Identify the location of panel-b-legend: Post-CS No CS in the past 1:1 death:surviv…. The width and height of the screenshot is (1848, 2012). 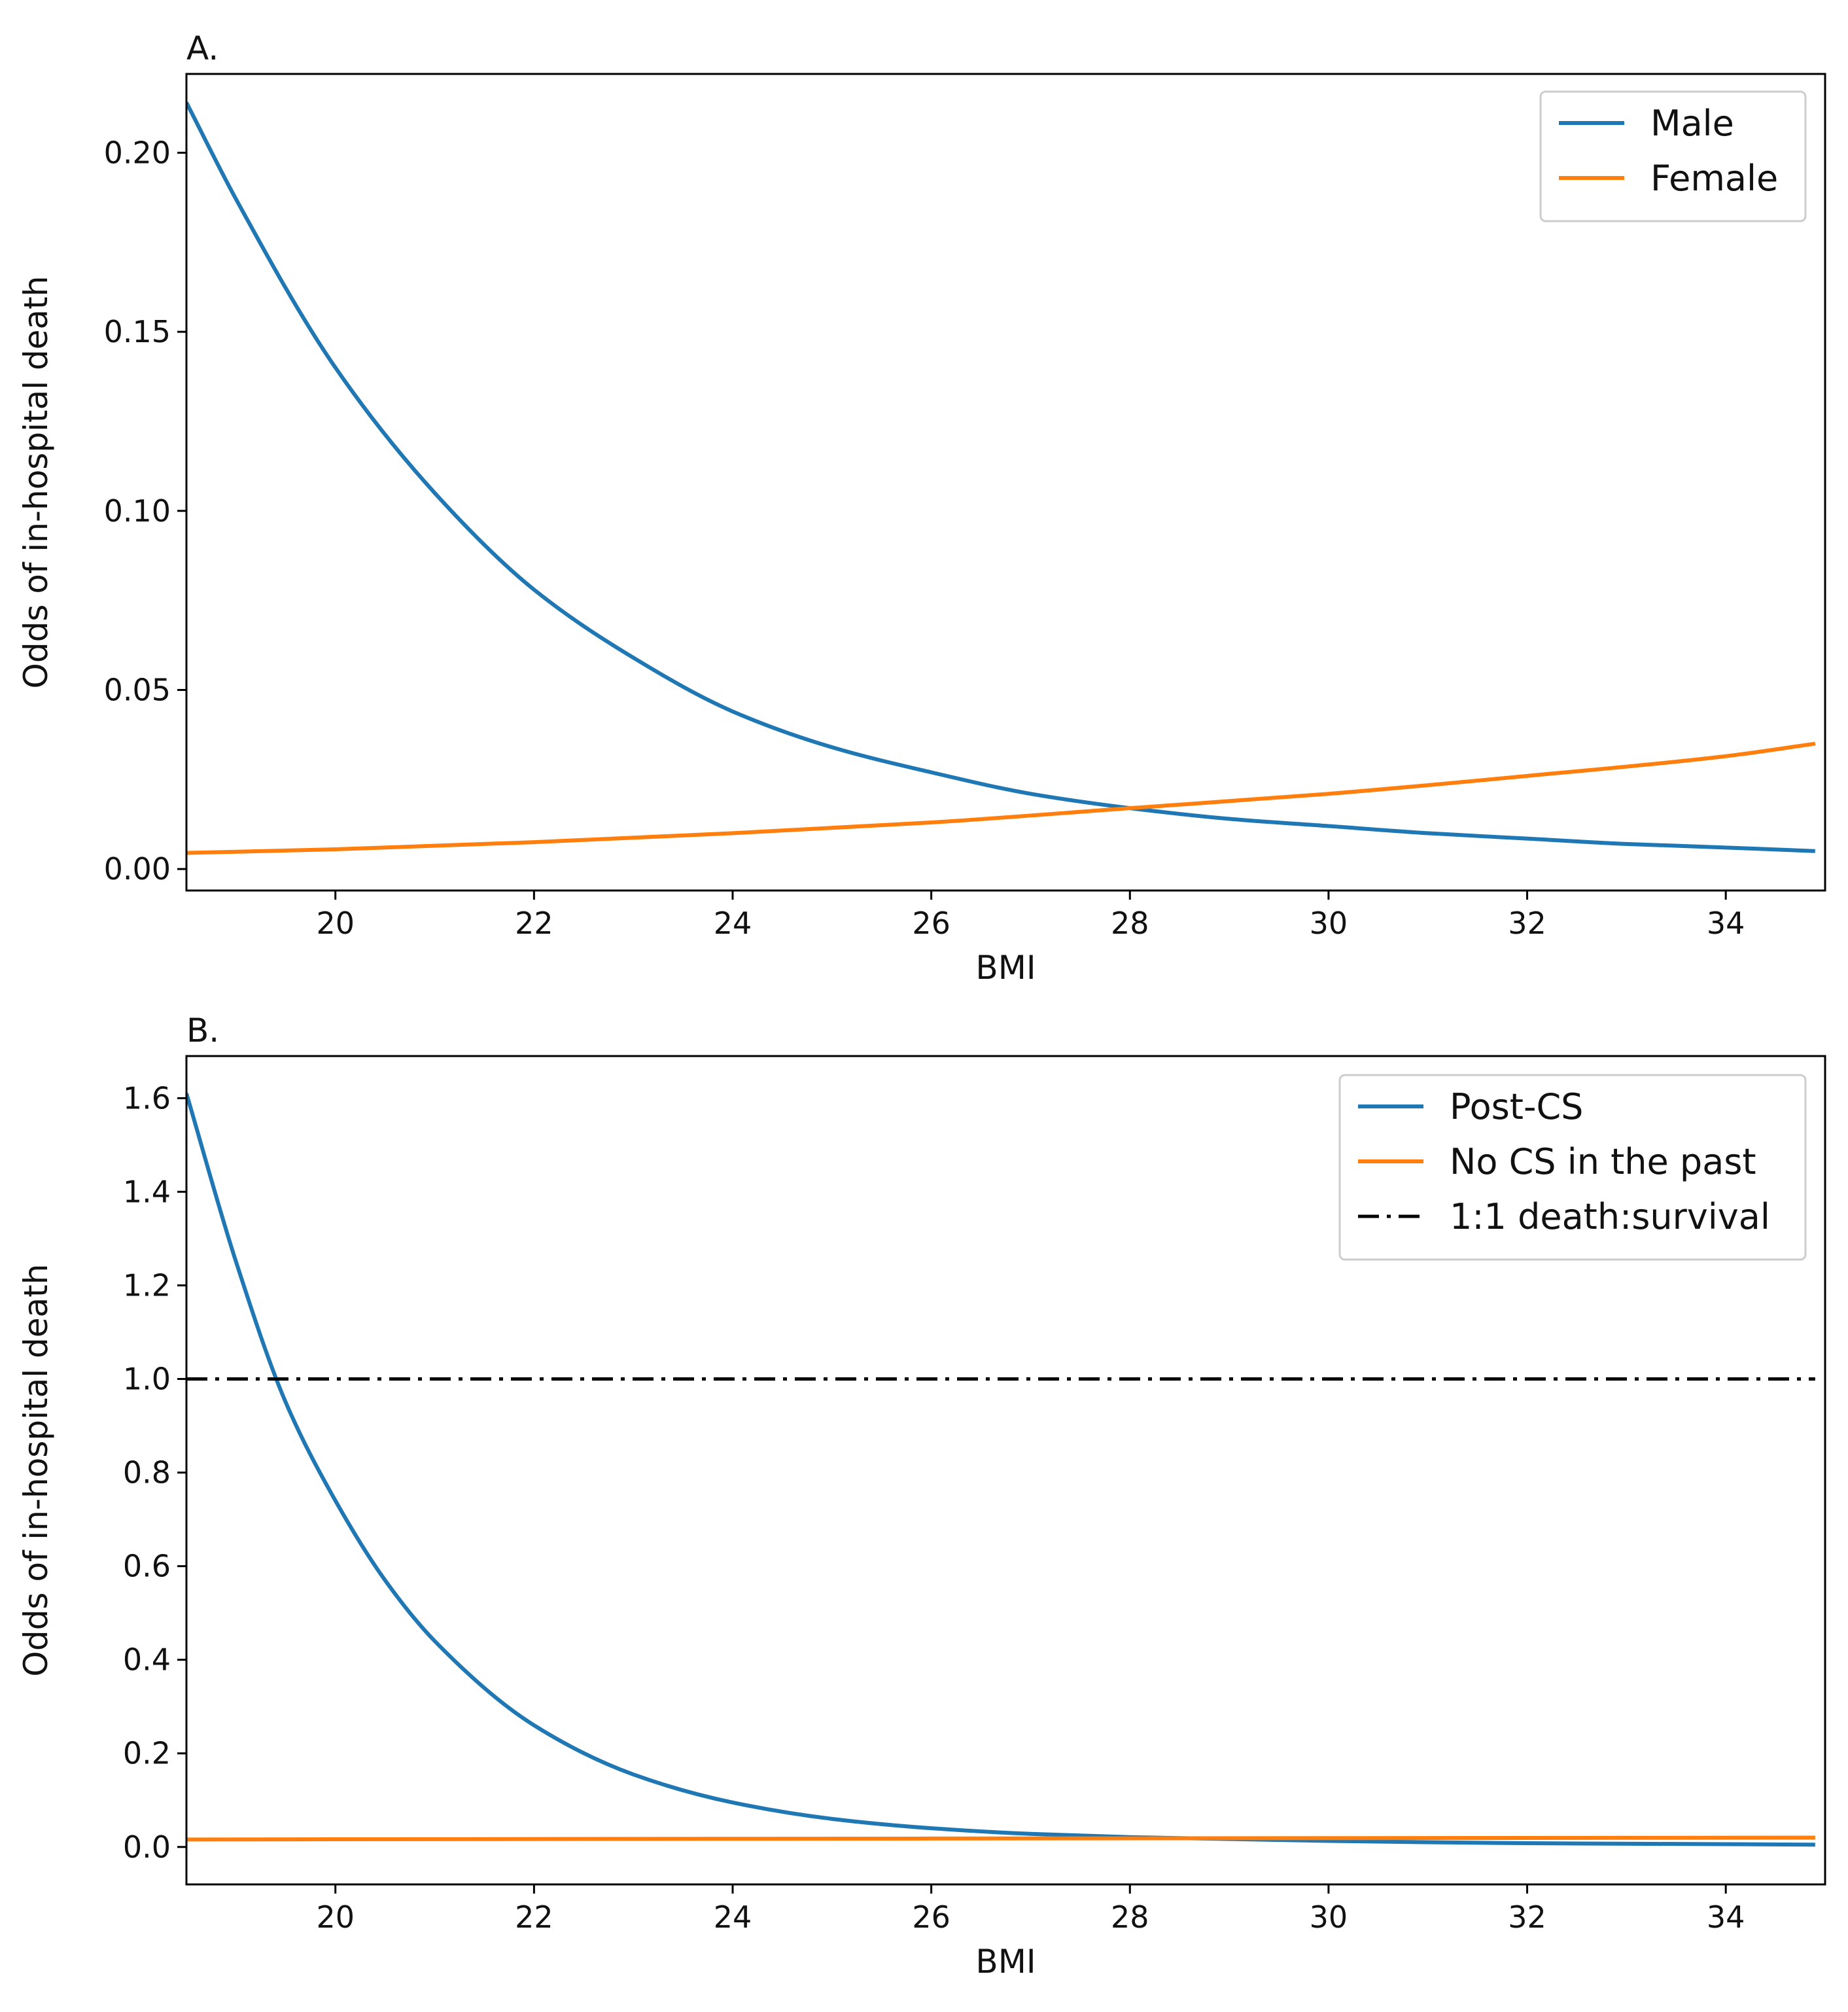
(1572, 1167).